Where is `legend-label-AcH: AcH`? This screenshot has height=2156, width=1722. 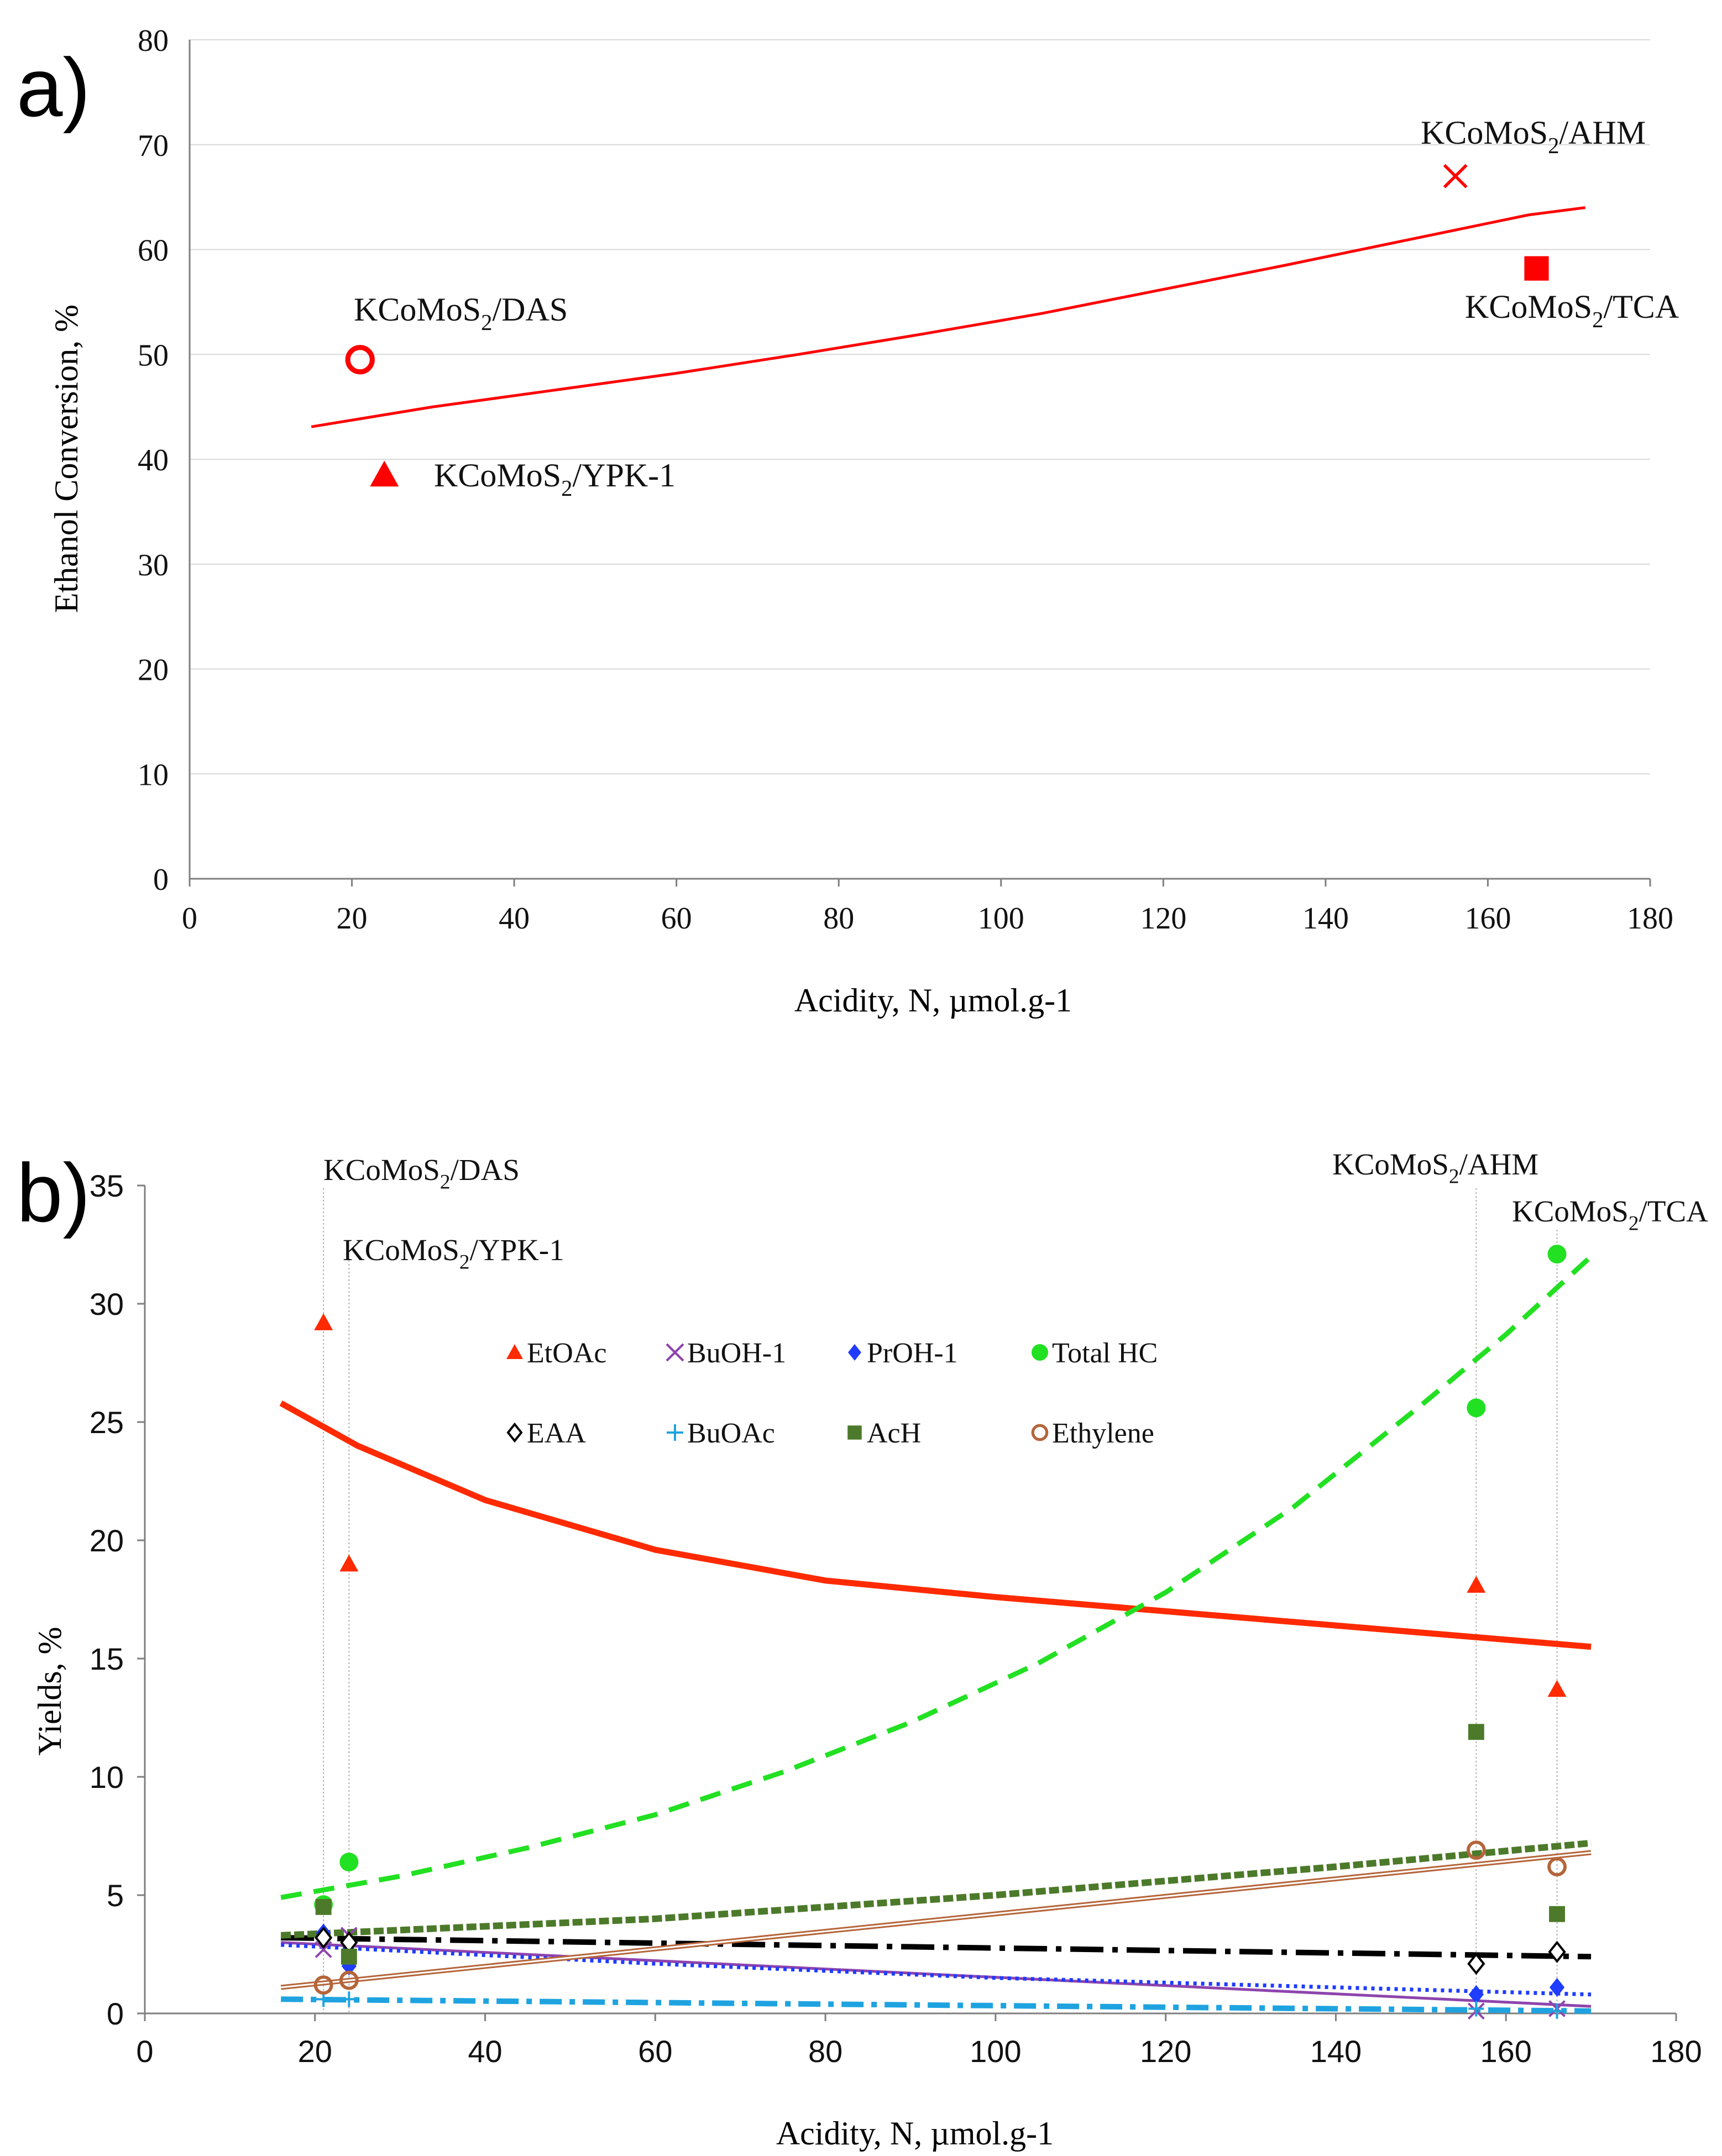 legend-label-AcH: AcH is located at coordinates (894, 1433).